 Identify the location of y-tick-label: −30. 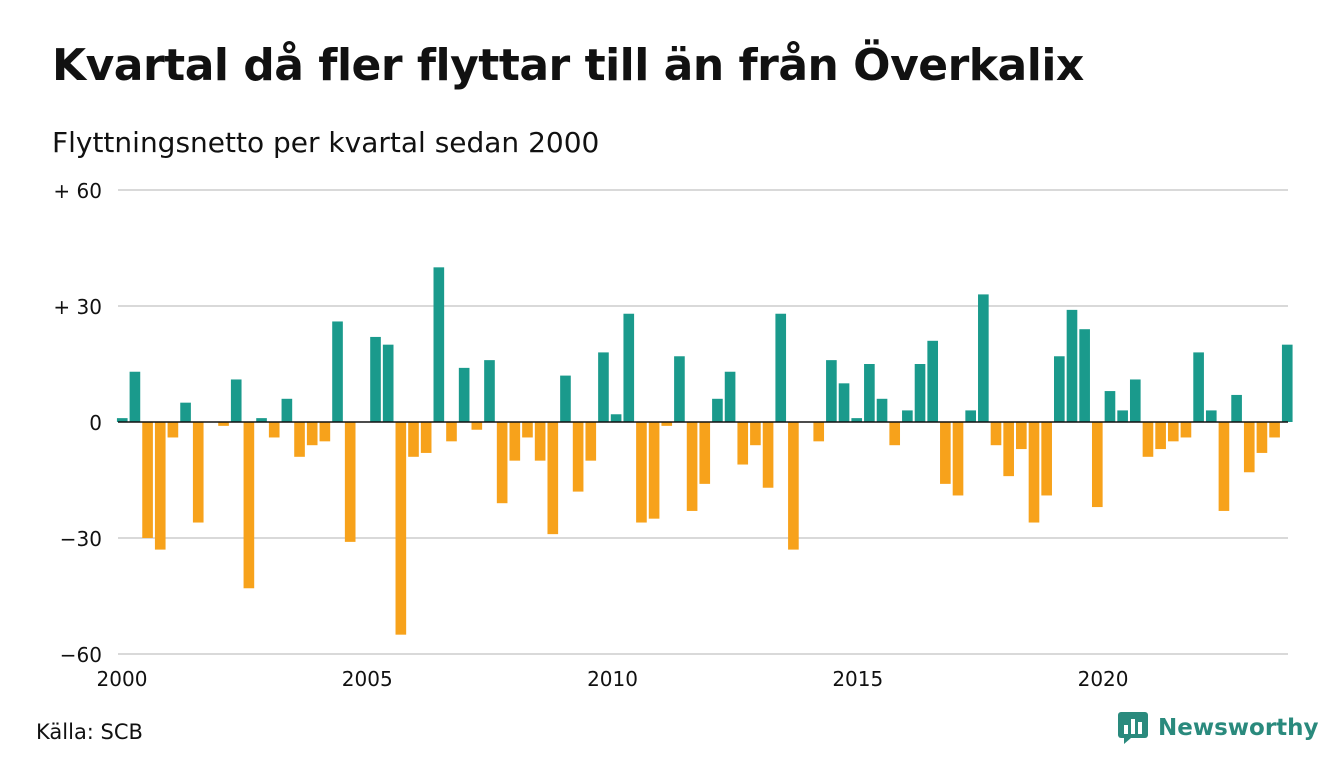
(81, 539).